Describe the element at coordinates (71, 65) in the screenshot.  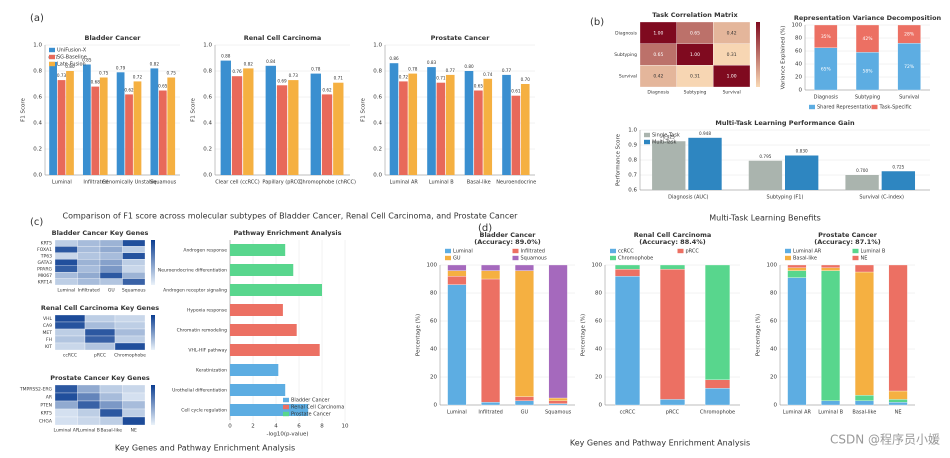
I see `legend-label: Late-Fusion` at that location.